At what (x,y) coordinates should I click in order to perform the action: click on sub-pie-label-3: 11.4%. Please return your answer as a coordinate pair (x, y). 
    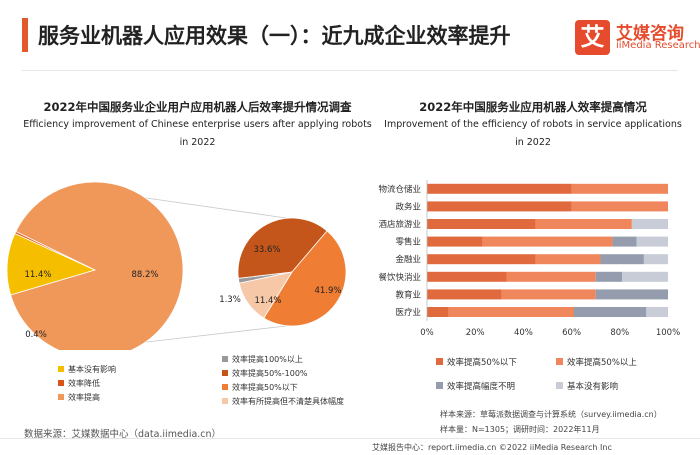
    Looking at the image, I should click on (267, 301).